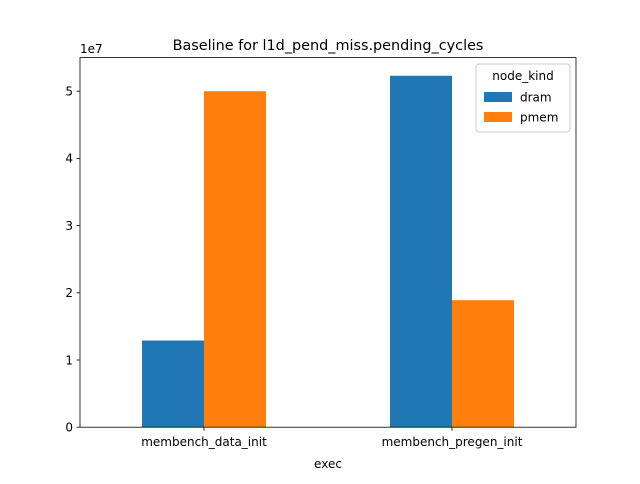 This screenshot has width=640, height=484. What do you see at coordinates (332, 438) in the screenshot?
I see `x-axis-ticks: membench_data_init membench_pregen_init` at bounding box center [332, 438].